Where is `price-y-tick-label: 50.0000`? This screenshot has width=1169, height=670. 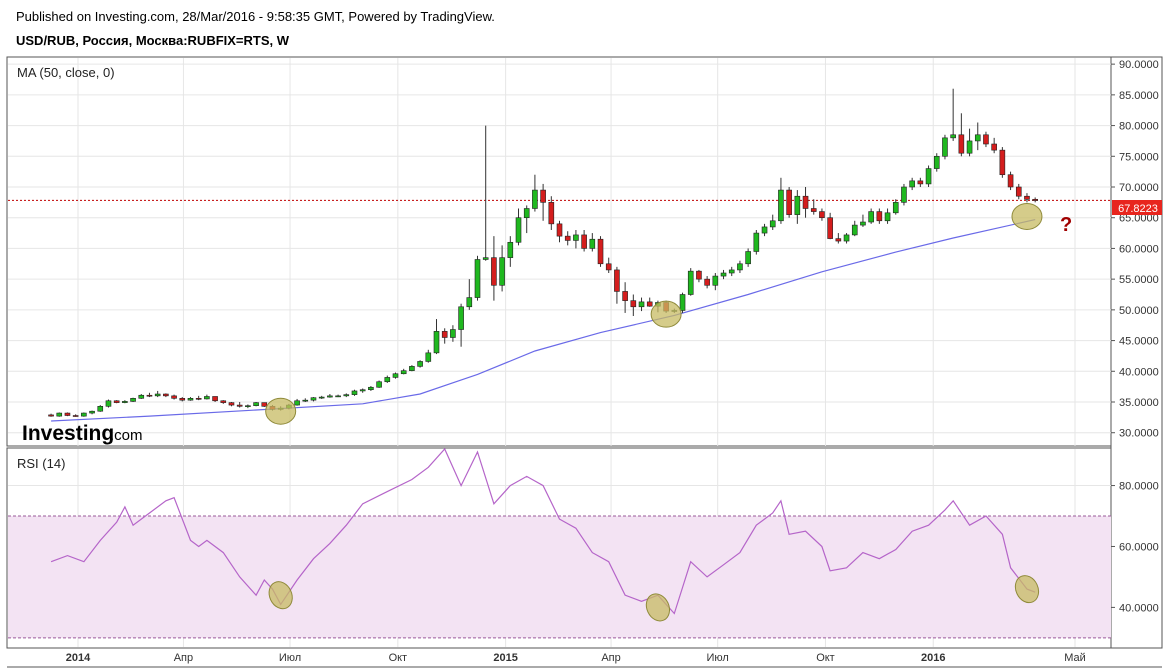 price-y-tick-label: 50.0000 is located at coordinates (1139, 311).